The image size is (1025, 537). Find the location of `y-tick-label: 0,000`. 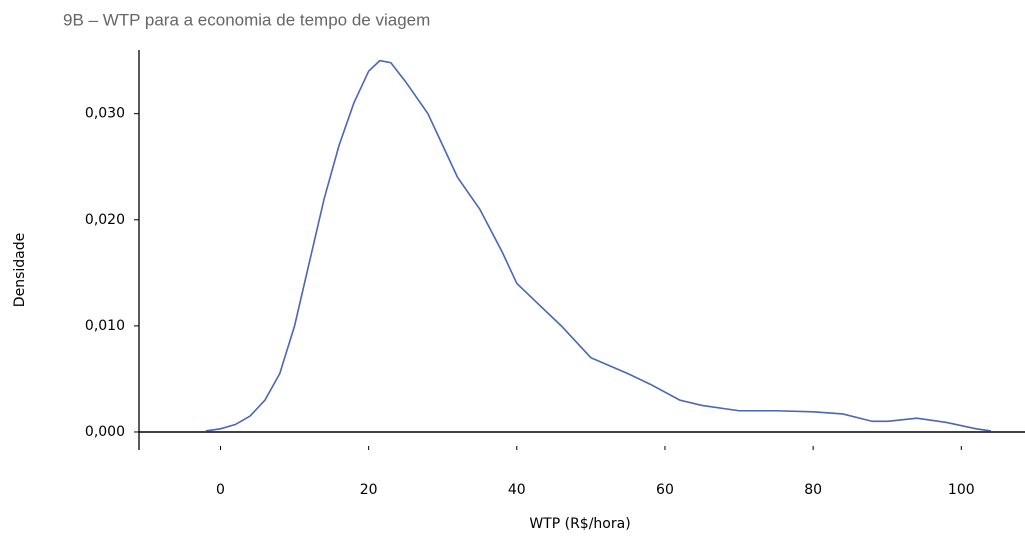

y-tick-label: 0,000 is located at coordinates (105, 432).